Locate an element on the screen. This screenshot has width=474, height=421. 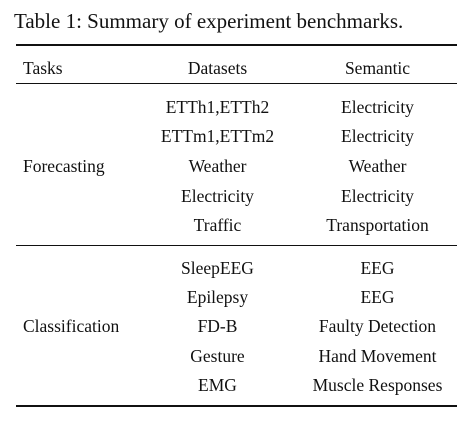
header-semantic: Semantic is located at coordinates (377, 68).